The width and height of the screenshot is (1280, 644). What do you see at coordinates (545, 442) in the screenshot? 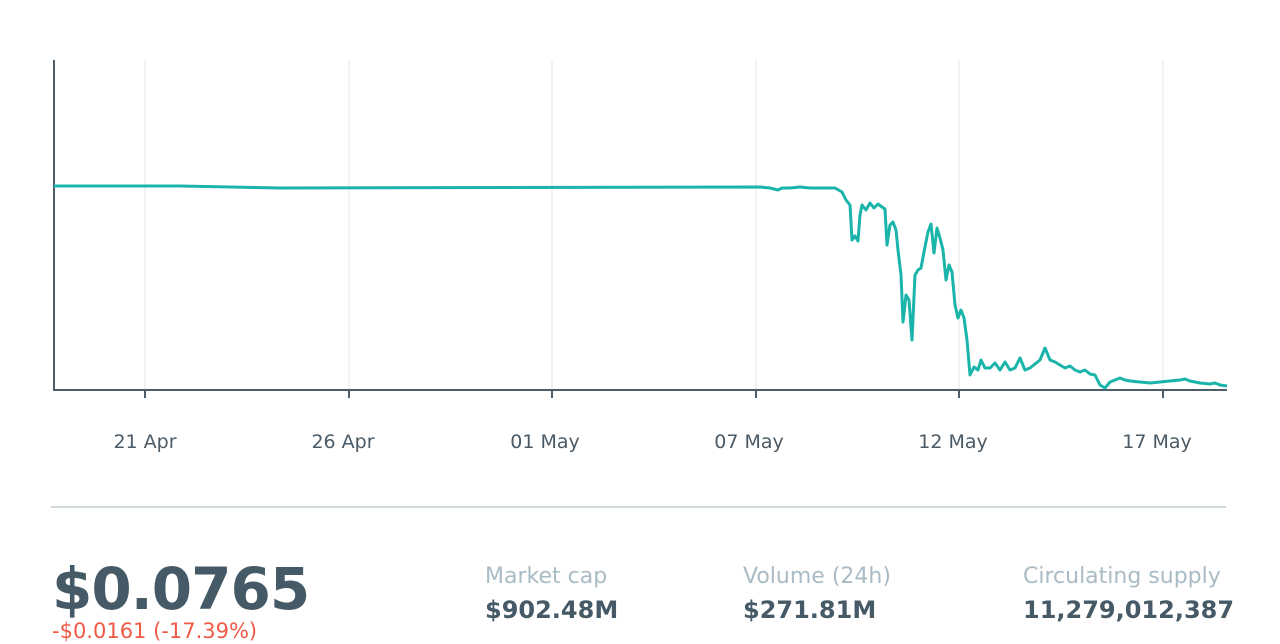
I see `x-tick-label: 01 May` at bounding box center [545, 442].